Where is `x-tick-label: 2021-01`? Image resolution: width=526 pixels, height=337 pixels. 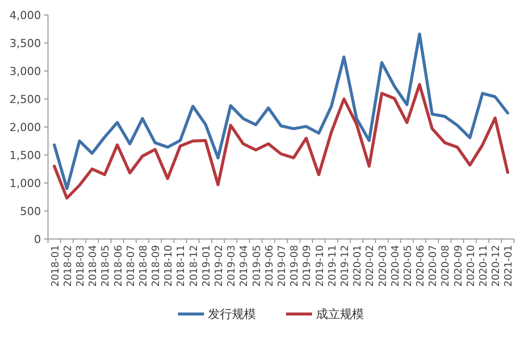 x-tick-label: 2021-01 is located at coordinates (509, 266).